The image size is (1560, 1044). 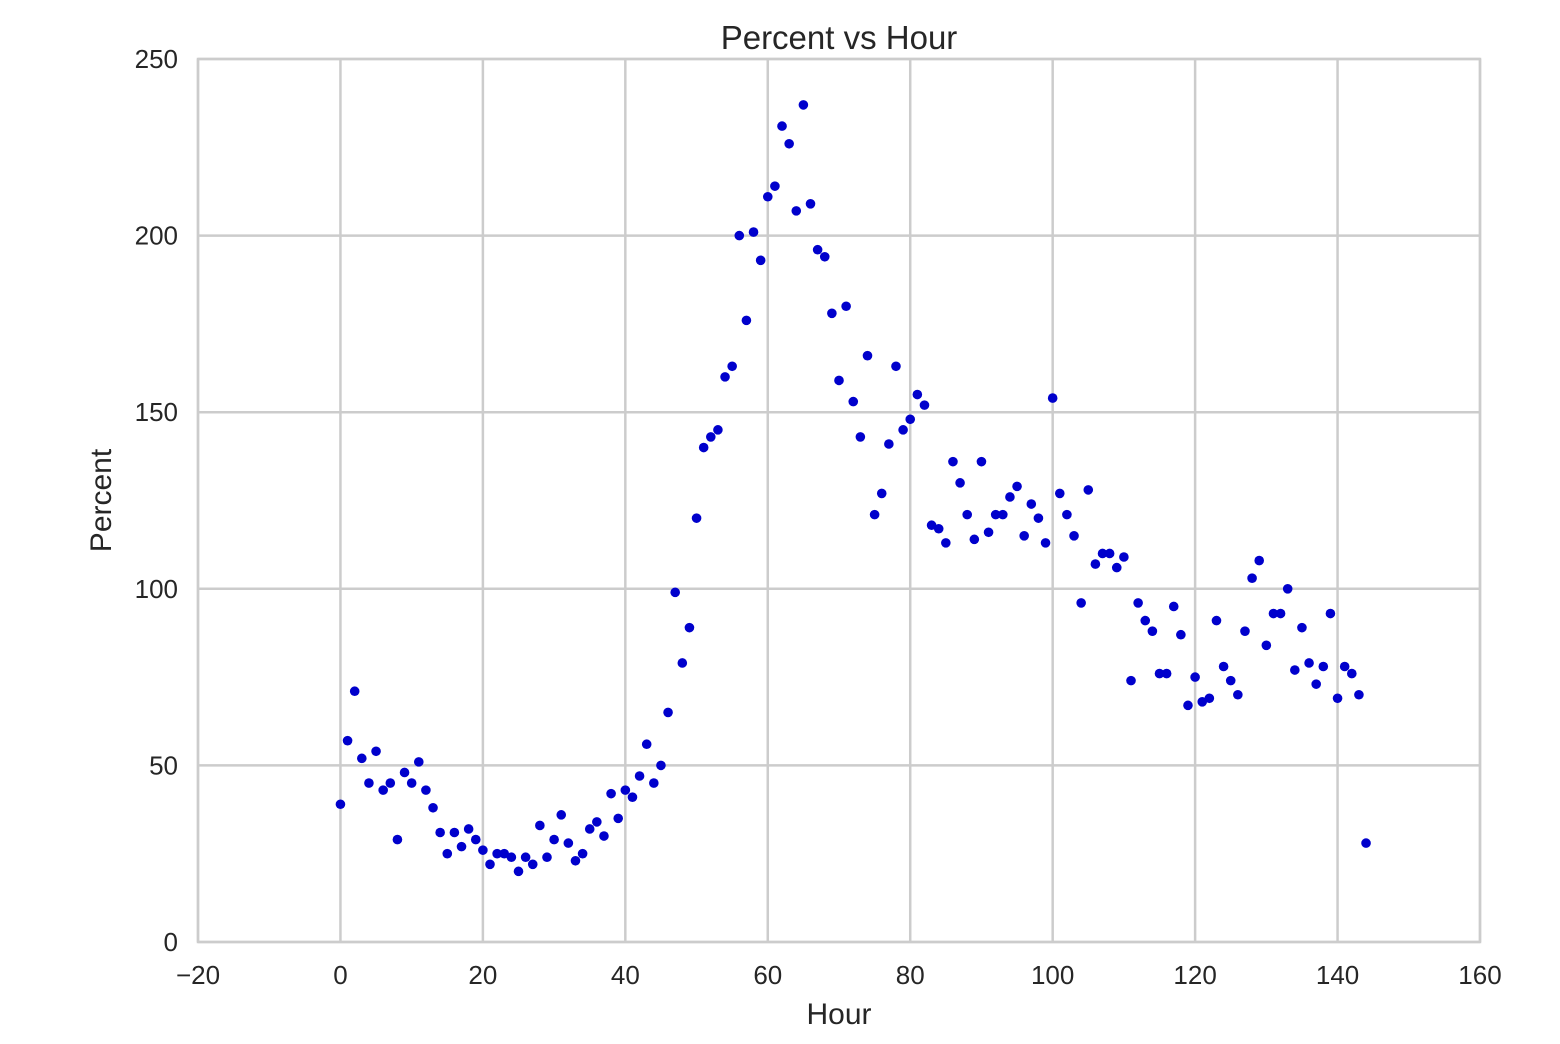 I want to click on x-tick-label: 0, so click(x=340, y=975).